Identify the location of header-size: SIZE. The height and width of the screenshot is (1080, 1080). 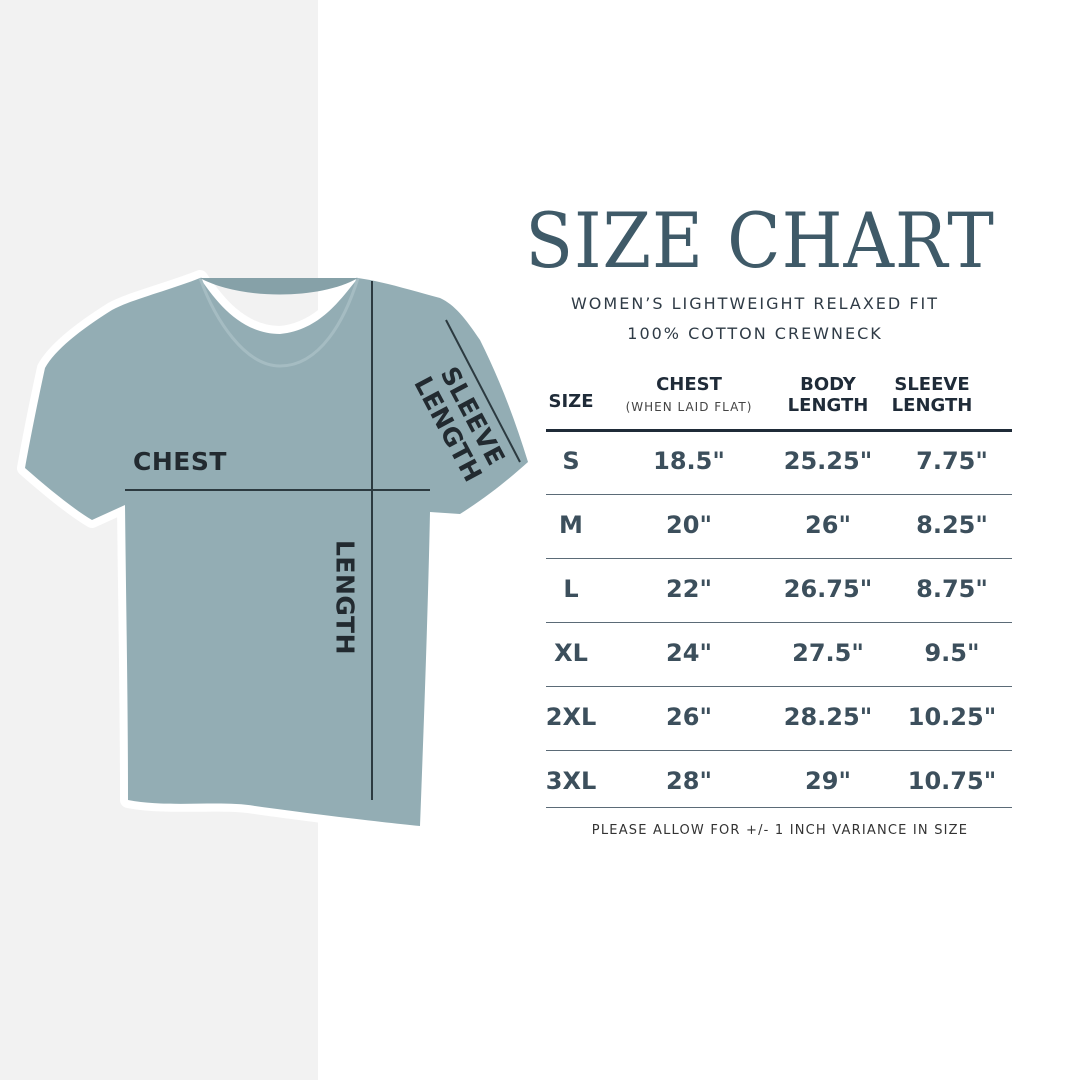
(571, 401).